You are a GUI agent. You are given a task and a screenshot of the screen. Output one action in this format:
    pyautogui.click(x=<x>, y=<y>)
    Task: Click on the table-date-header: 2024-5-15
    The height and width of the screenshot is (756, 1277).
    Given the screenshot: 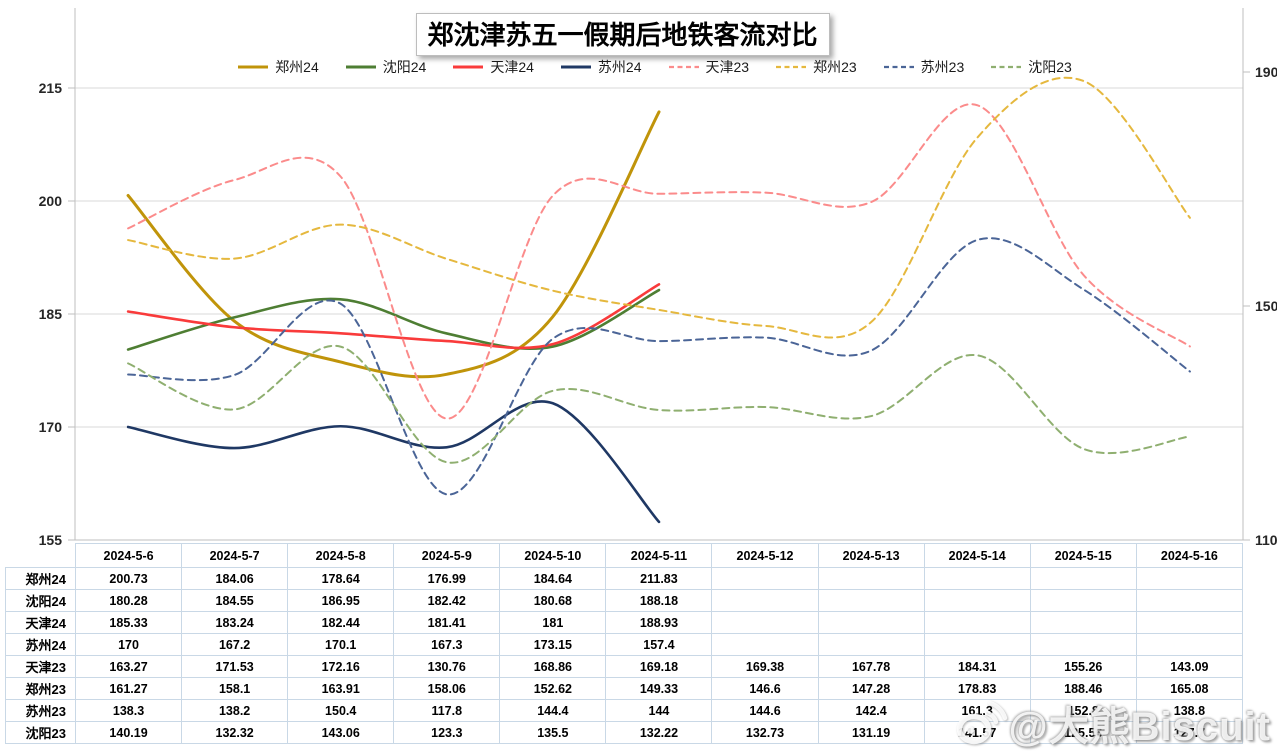 What is the action you would take?
    pyautogui.click(x=1083, y=555)
    